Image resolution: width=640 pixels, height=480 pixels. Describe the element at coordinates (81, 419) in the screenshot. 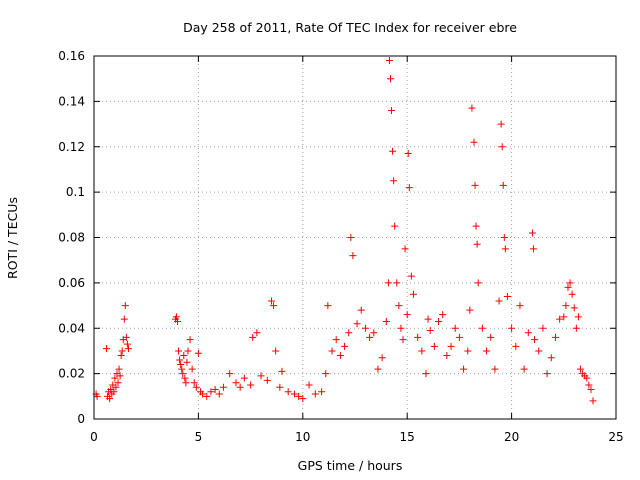

I see `y-tick-label: 0` at that location.